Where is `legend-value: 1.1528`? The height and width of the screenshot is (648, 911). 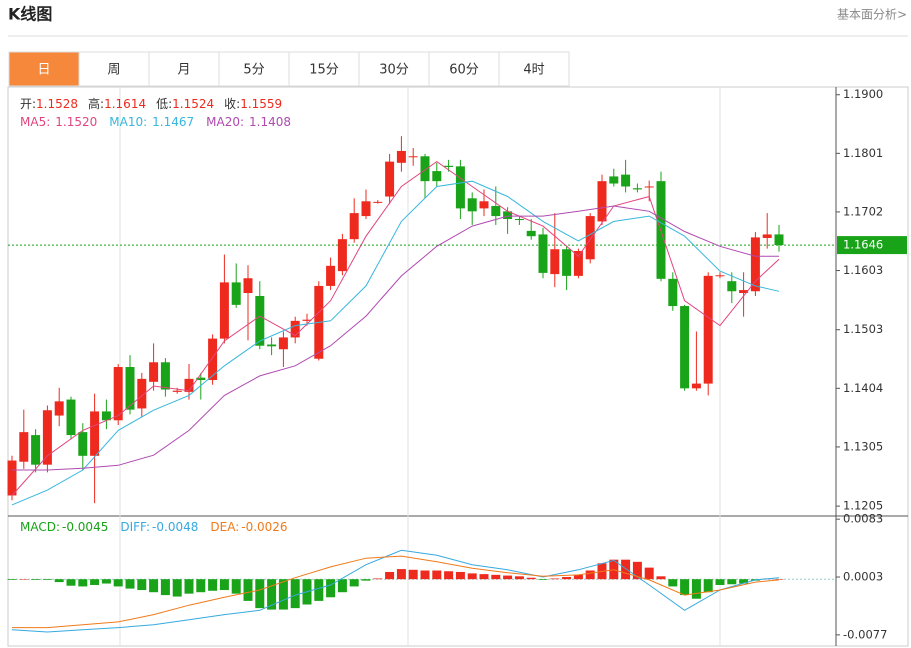 legend-value: 1.1528 is located at coordinates (57, 104).